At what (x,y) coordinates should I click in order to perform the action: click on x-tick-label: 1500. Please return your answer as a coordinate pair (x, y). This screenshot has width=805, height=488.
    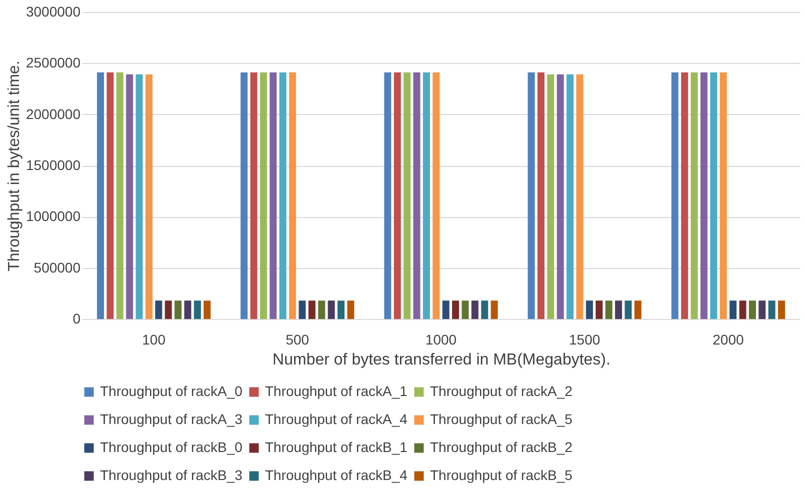
    Looking at the image, I should click on (584, 340).